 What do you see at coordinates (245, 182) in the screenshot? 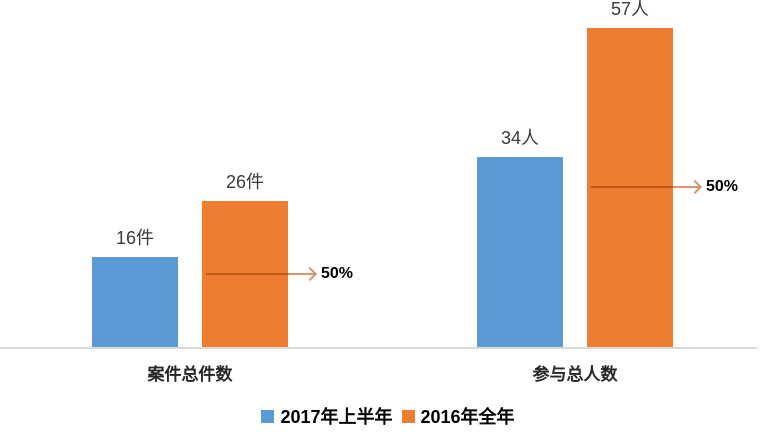
I see `data-label-26件: 26件` at bounding box center [245, 182].